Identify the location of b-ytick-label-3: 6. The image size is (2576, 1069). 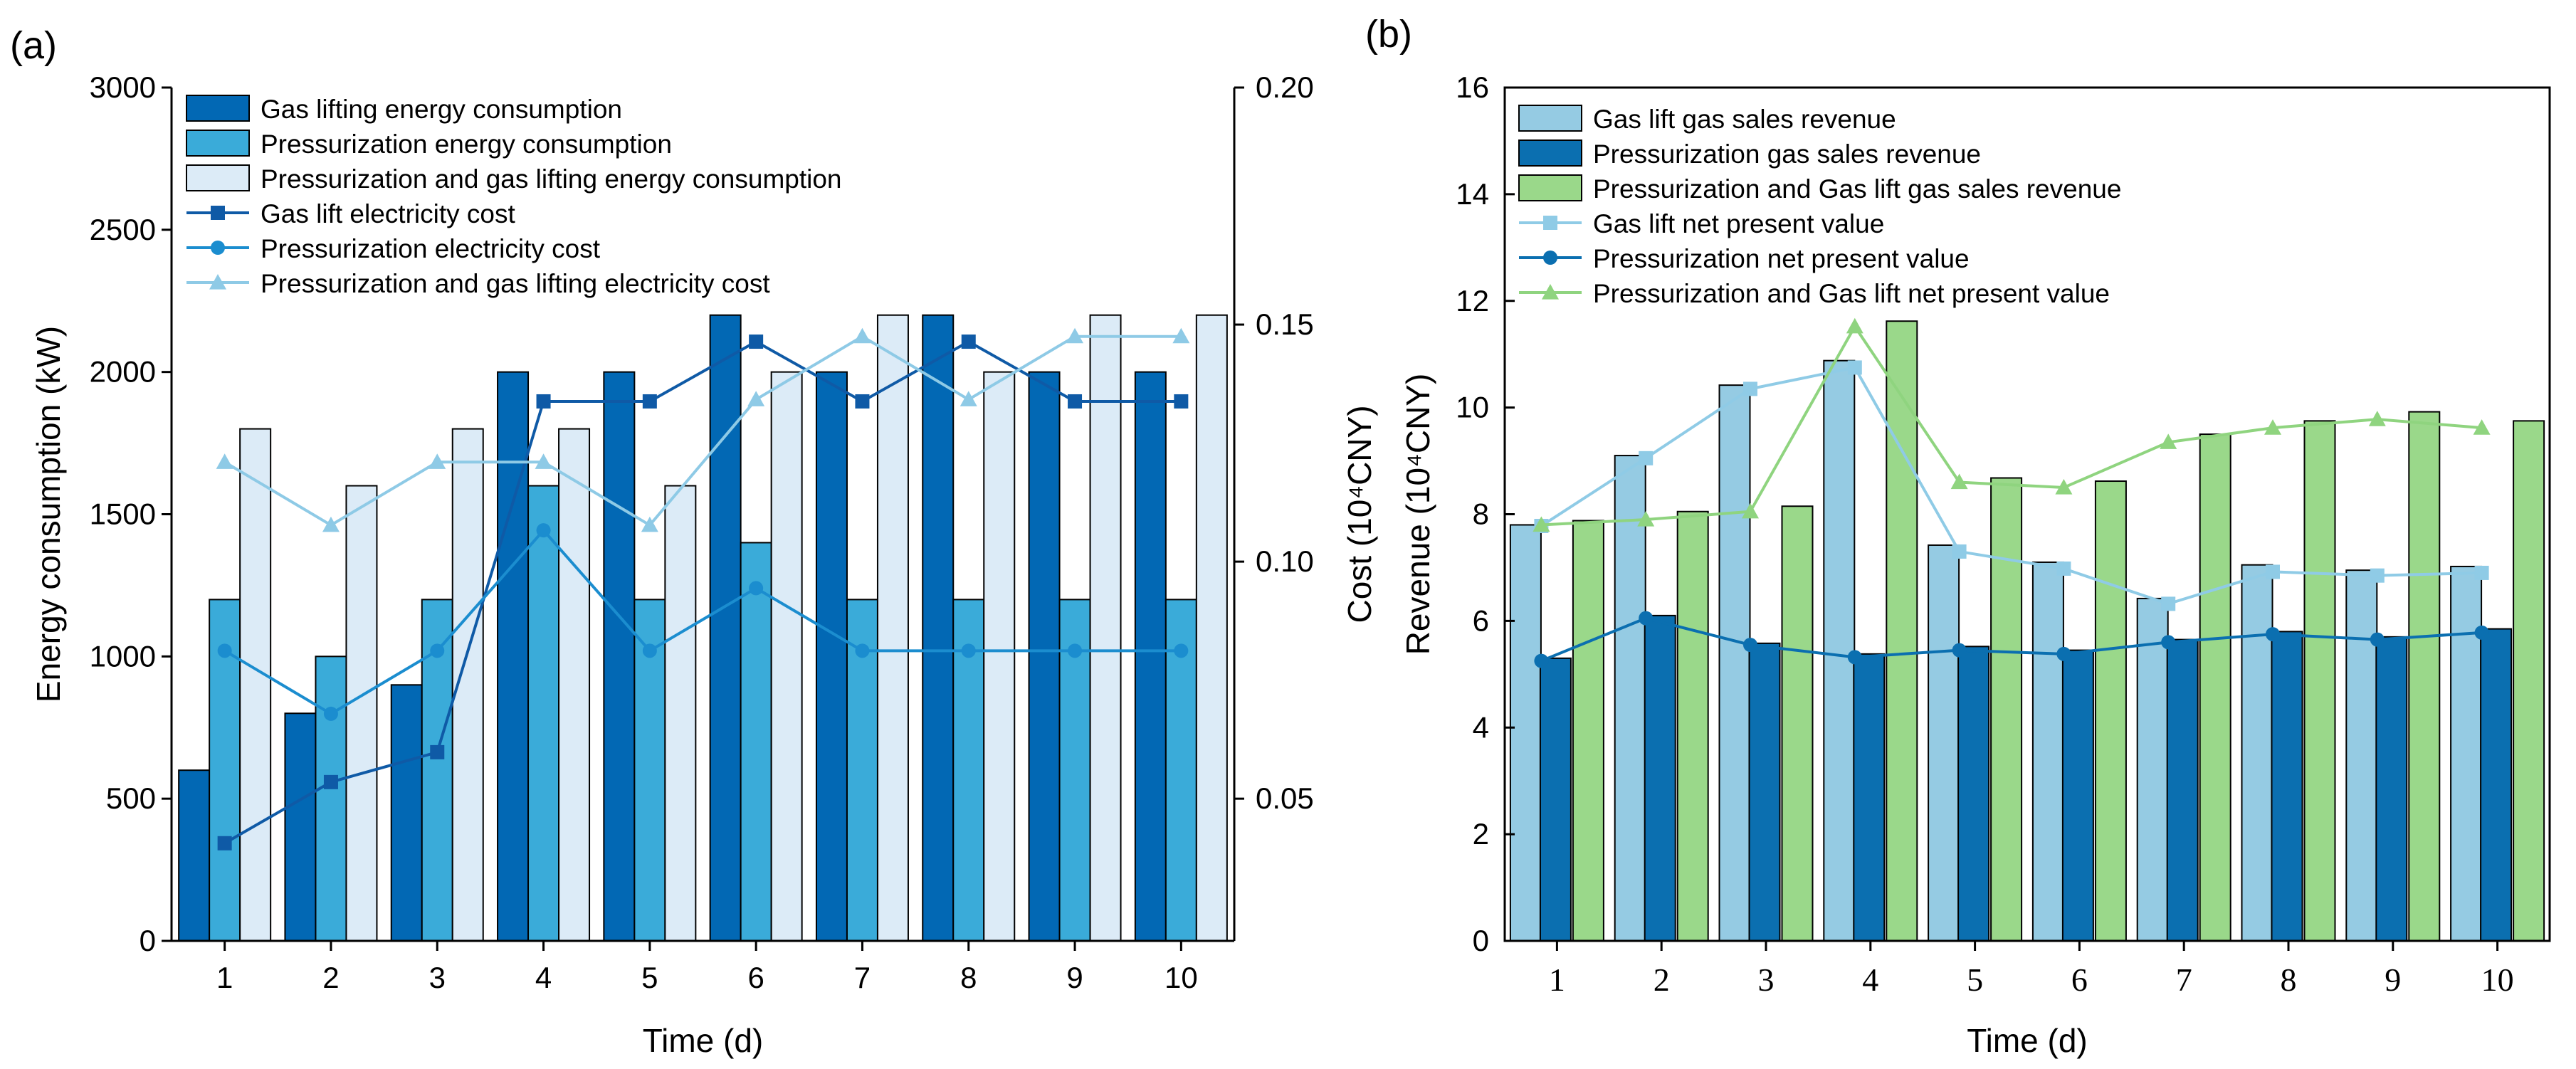
(1481, 621).